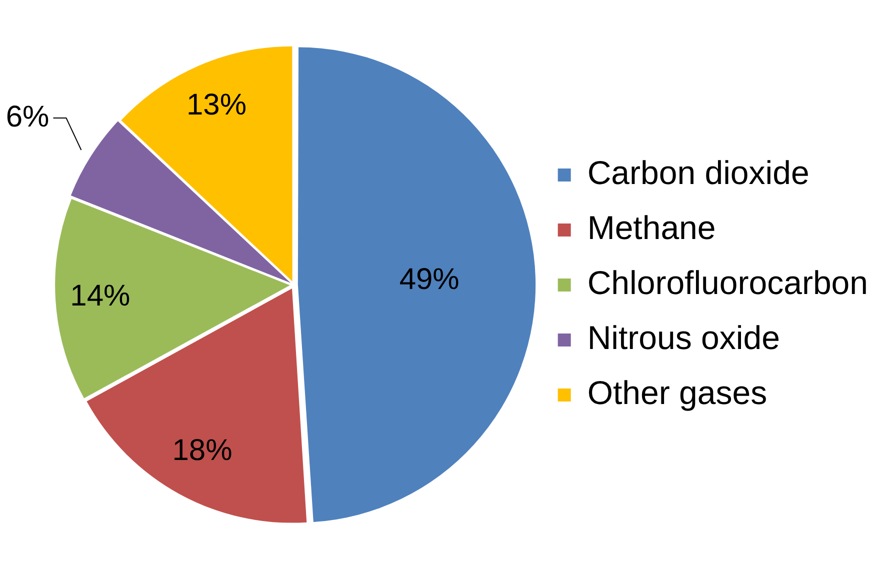 The height and width of the screenshot is (563, 888). What do you see at coordinates (429, 279) in the screenshot?
I see `data-label: 49%` at bounding box center [429, 279].